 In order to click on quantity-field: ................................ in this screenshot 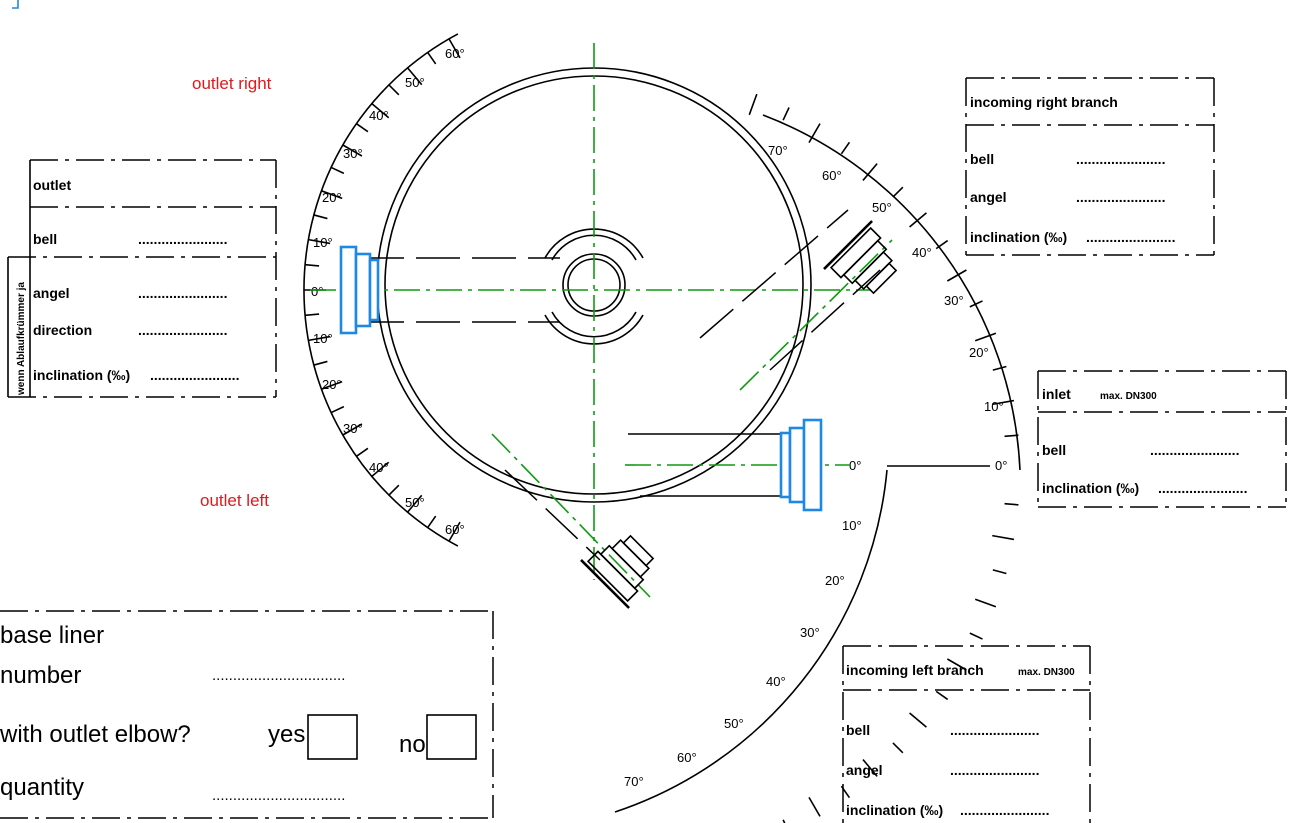, I will do `click(278, 795)`.